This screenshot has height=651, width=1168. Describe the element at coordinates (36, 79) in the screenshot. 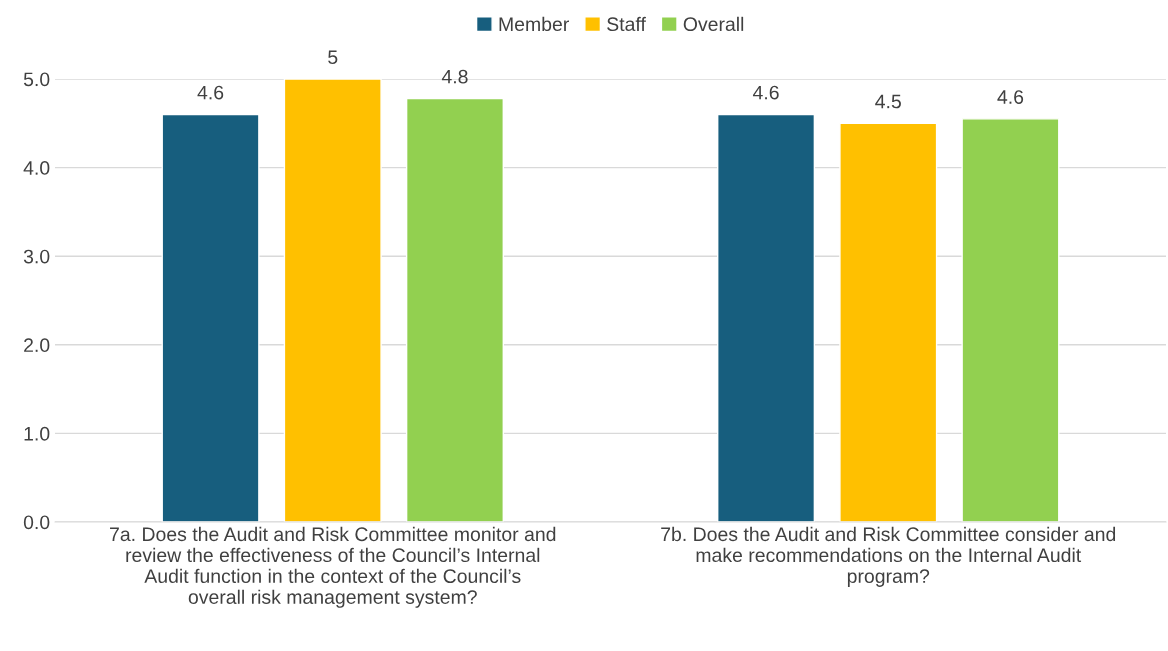

I see `y-tick-label: 5.0` at that location.